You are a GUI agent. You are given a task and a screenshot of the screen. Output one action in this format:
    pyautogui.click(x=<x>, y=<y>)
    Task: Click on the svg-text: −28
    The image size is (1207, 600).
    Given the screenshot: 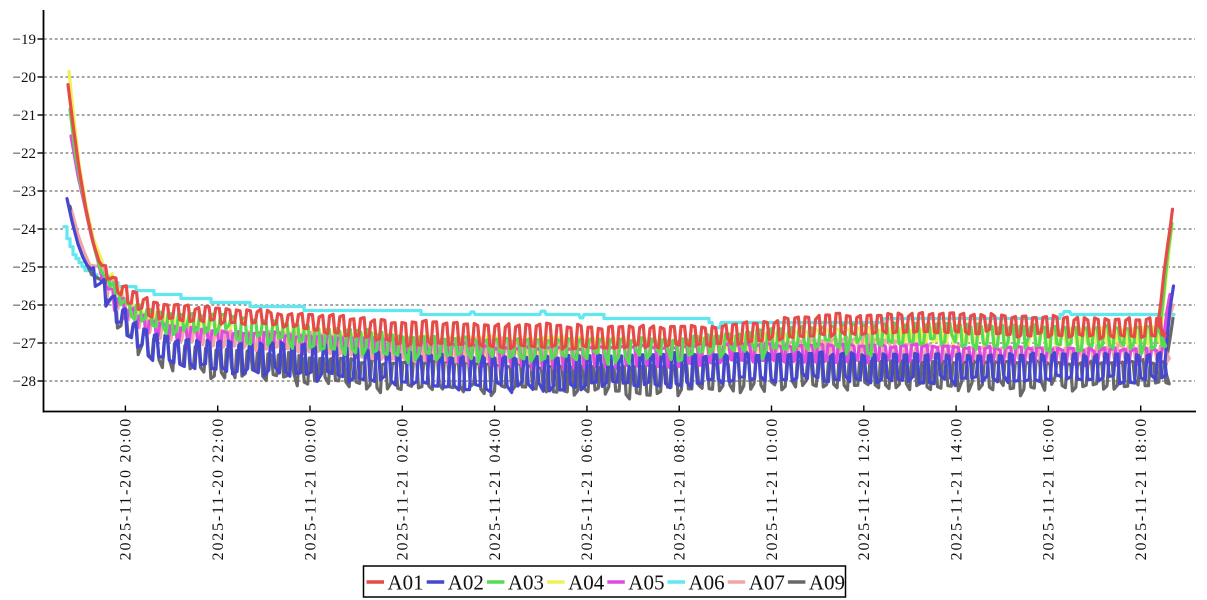 What is the action you would take?
    pyautogui.click(x=24, y=382)
    